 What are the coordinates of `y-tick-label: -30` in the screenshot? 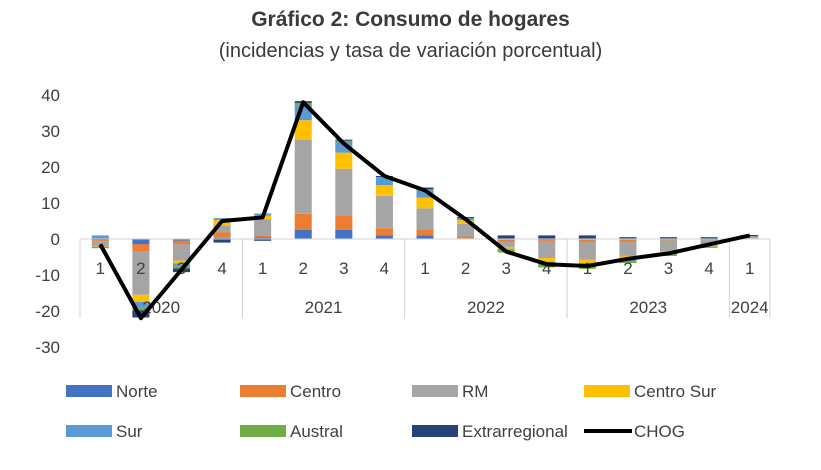 It's located at (47, 347).